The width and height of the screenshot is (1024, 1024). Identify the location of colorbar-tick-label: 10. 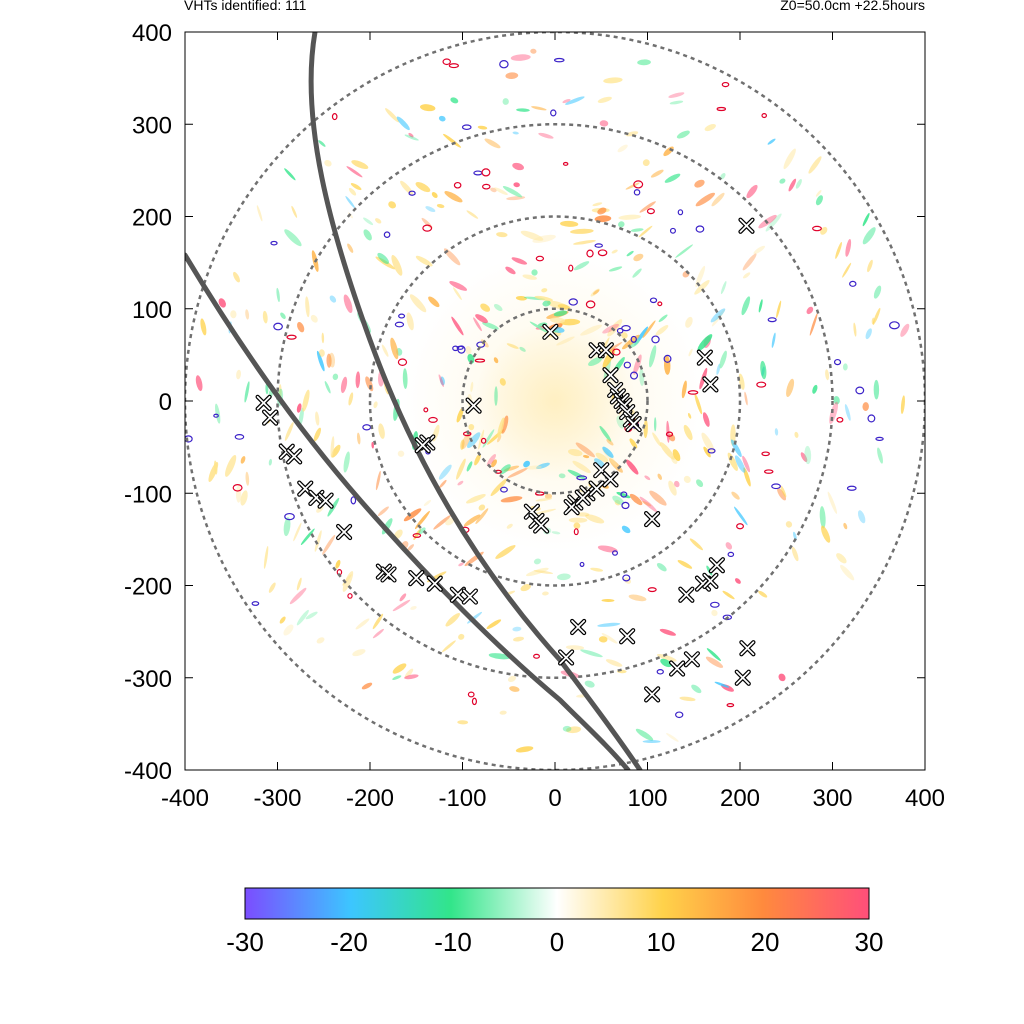
(661, 942).